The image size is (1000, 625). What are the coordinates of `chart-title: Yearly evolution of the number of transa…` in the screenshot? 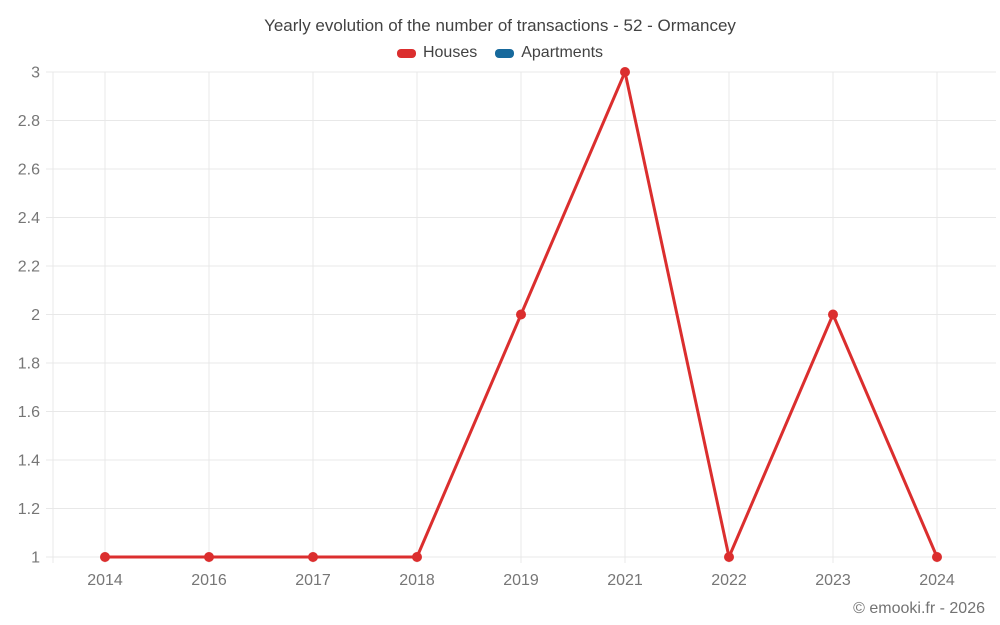 It's located at (500, 25).